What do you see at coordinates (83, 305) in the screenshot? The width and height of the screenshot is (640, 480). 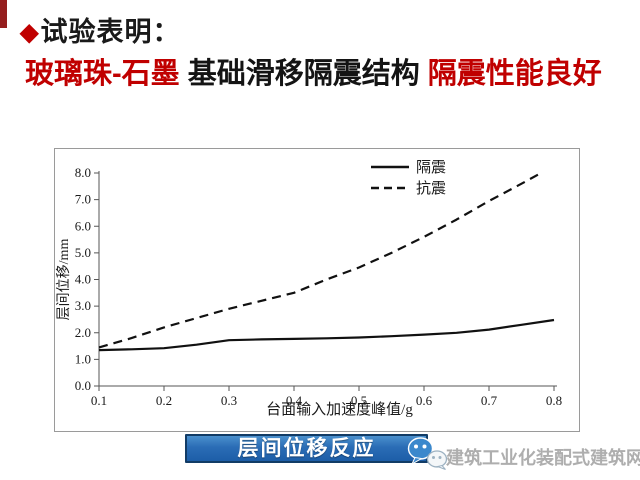 I see `y-tick-label: 3.0` at bounding box center [83, 305].